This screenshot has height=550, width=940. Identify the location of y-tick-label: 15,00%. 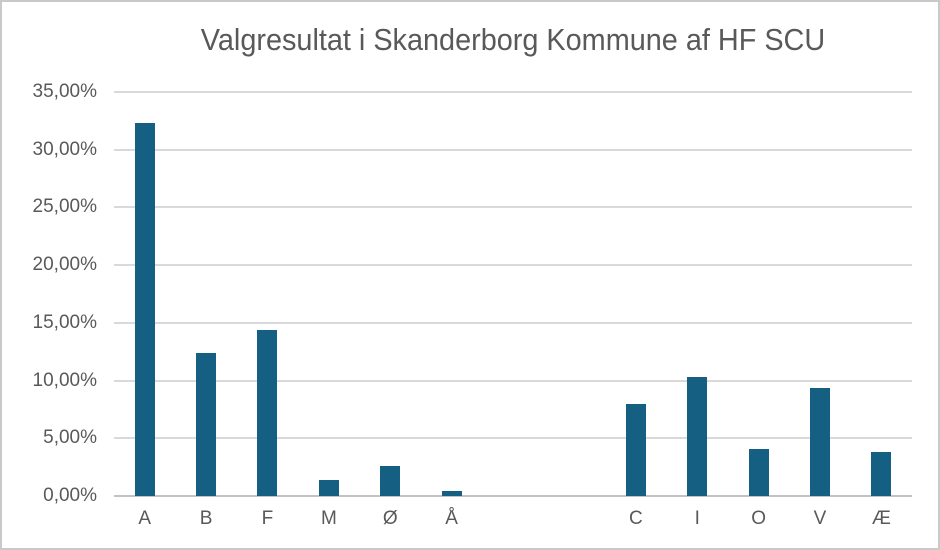
(64, 322).